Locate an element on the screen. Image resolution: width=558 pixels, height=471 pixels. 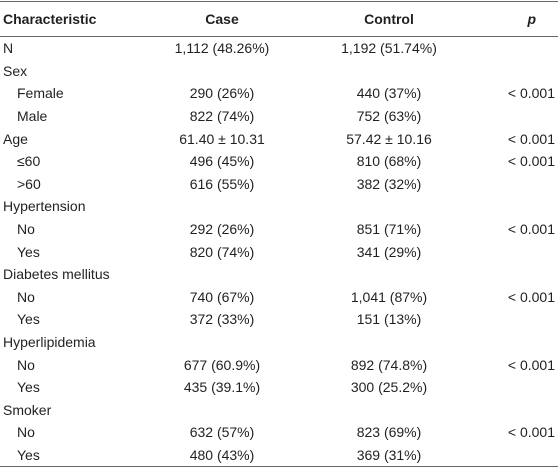
sub-row: Yes 372 (33%) 151 (13%) is located at coordinates (279, 319).